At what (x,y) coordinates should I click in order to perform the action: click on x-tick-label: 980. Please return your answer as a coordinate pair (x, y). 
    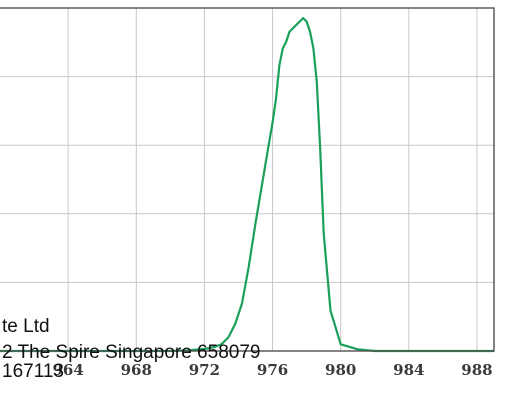
    Looking at the image, I should click on (340, 370).